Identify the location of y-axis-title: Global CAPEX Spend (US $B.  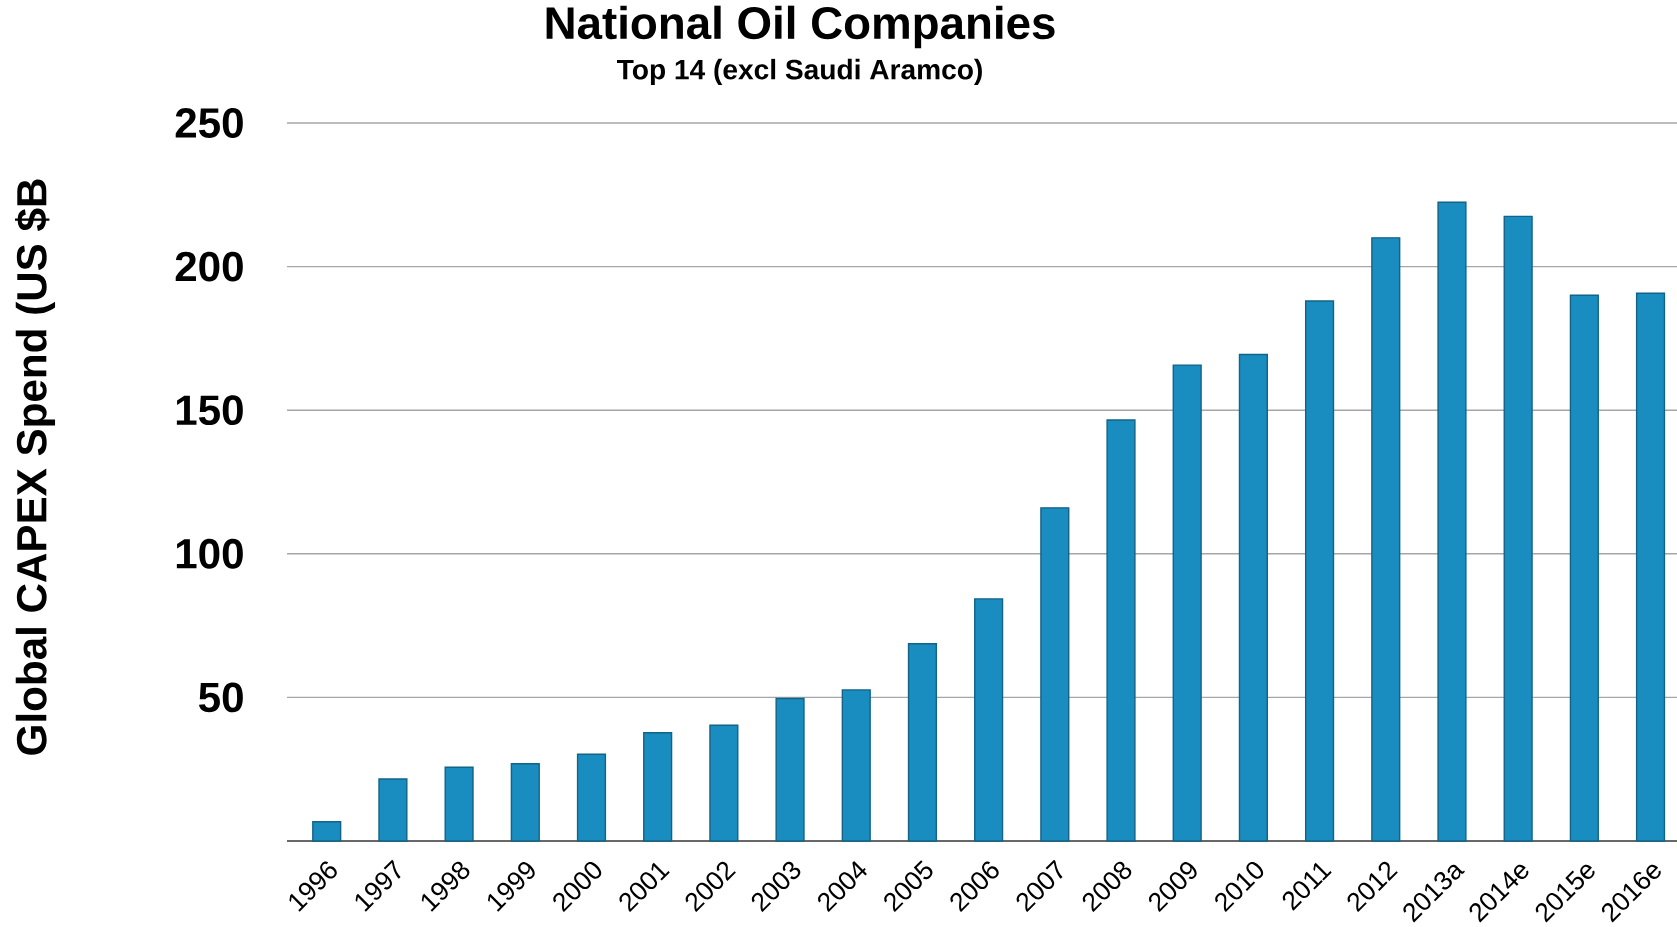
(35, 467).